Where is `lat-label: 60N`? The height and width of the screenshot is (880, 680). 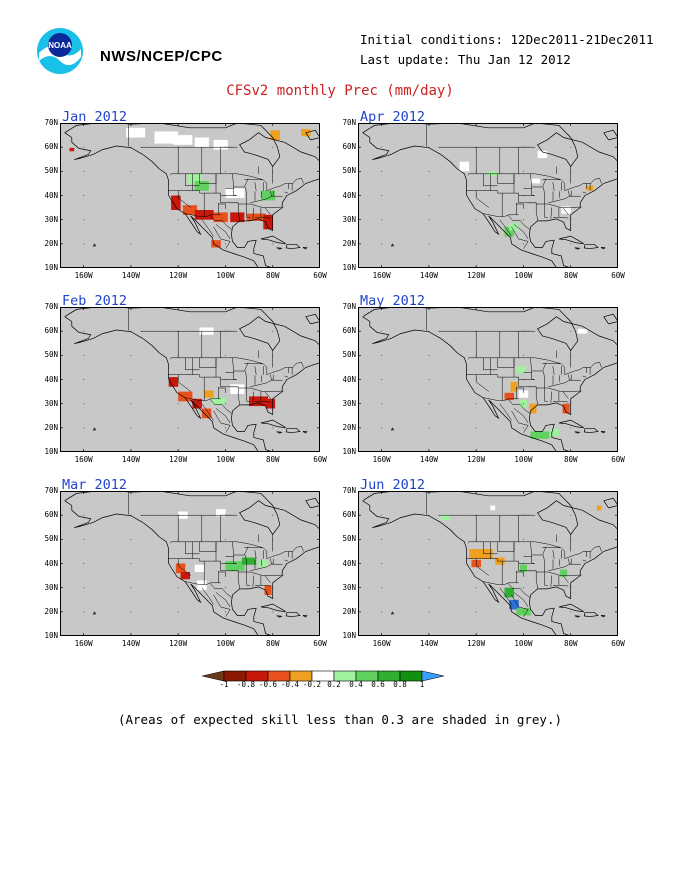 lat-label: 60N is located at coordinates (349, 515).